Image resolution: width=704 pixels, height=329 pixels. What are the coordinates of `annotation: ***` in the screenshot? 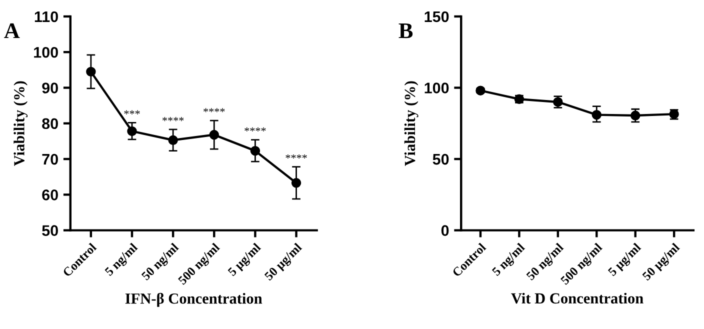 It's located at (132, 112).